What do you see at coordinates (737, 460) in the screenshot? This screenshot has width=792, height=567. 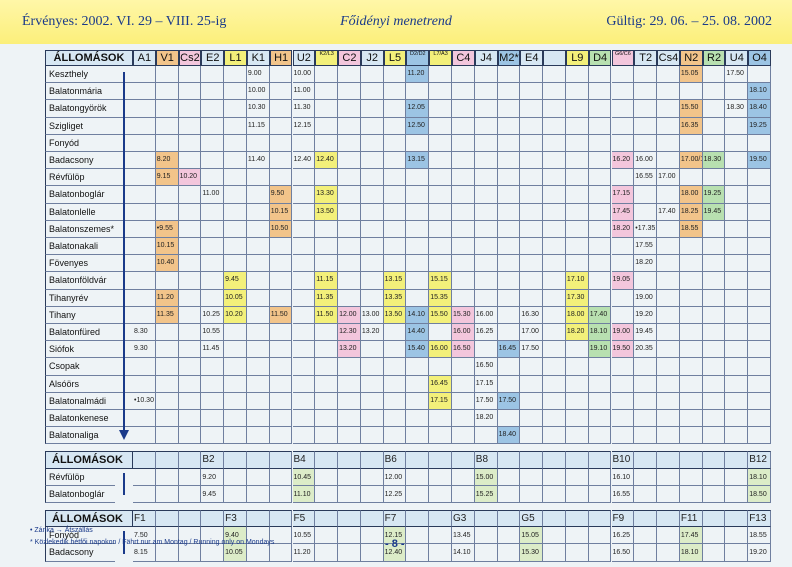 I see `ferry_b-column-header` at bounding box center [737, 460].